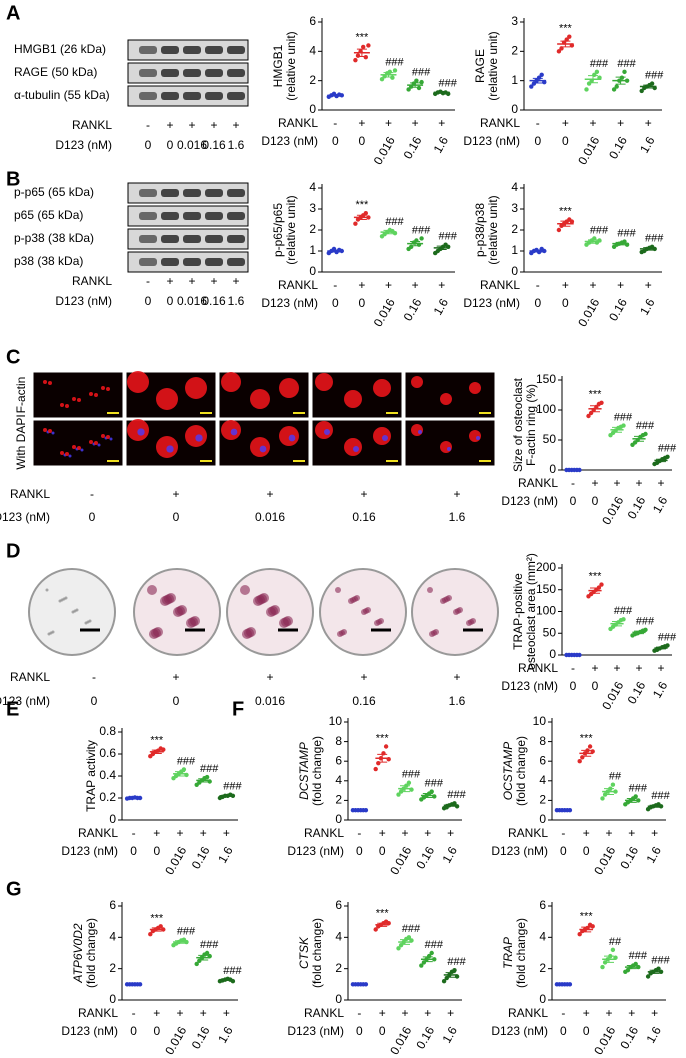  I want to click on blot-label: HMGB1 (26 kDa), so click(60, 49).